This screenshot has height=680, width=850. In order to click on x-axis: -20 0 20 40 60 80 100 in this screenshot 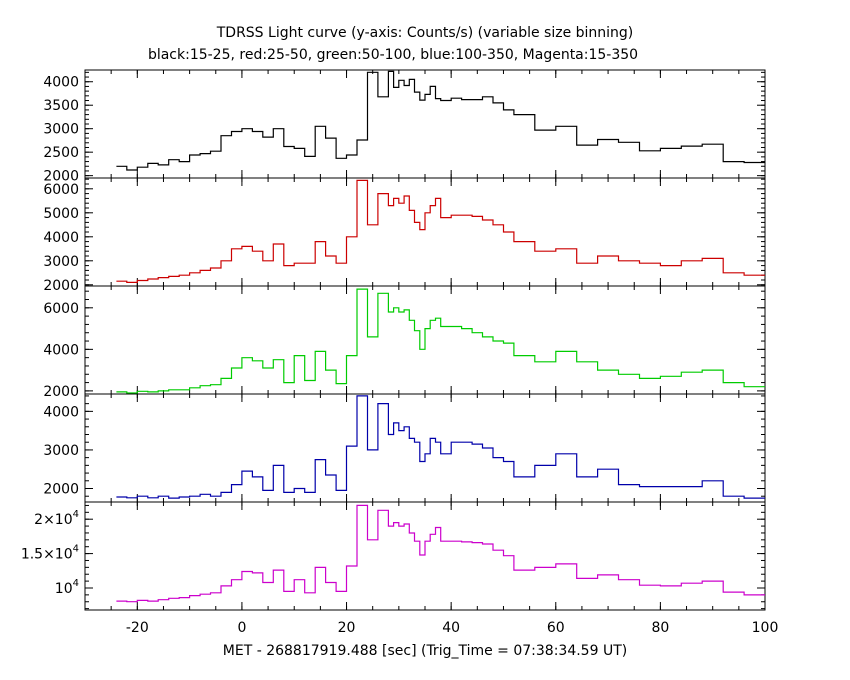, I will do `click(452, 628)`.